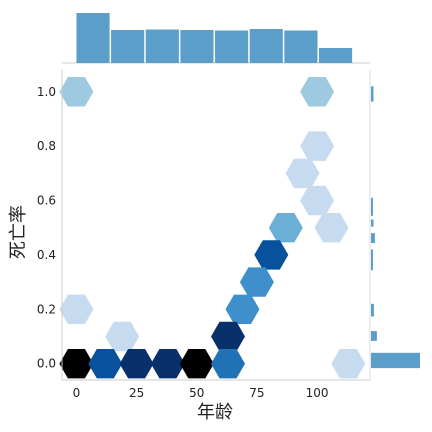 Image resolution: width=432 pixels, height=432 pixels. What do you see at coordinates (136, 393) in the screenshot?
I see `x-tick-label: 25` at bounding box center [136, 393].